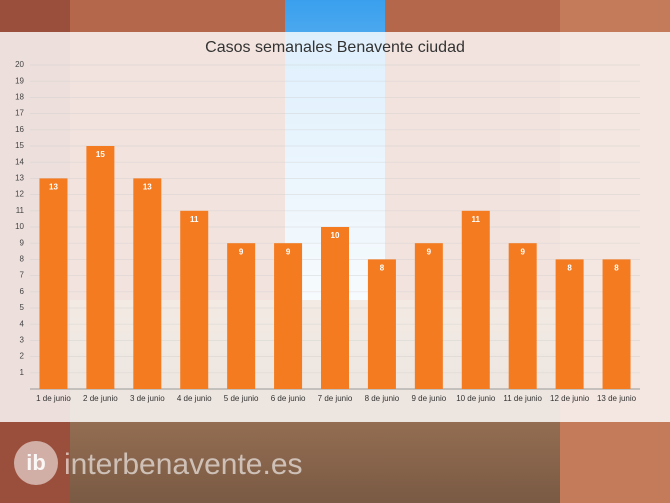 The height and width of the screenshot is (503, 670). I want to click on x-tick-label: 3 de junio, so click(147, 398).